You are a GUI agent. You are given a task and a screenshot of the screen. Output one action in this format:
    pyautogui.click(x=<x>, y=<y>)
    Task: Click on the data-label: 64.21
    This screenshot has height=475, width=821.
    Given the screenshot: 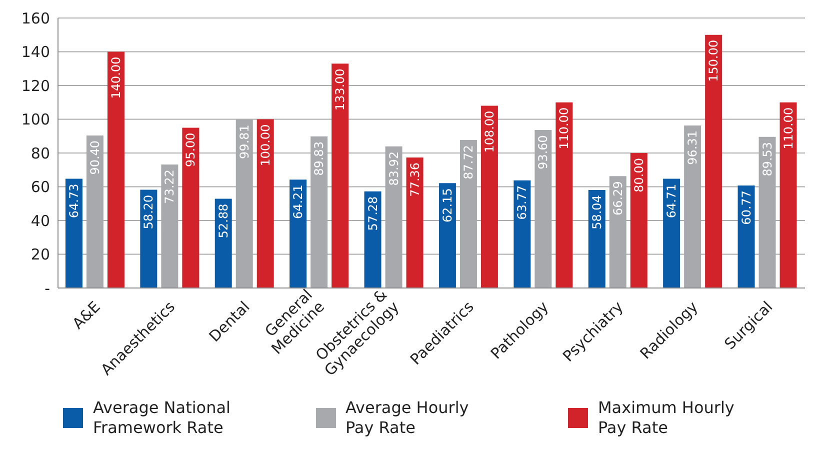 What is the action you would take?
    pyautogui.click(x=298, y=202)
    